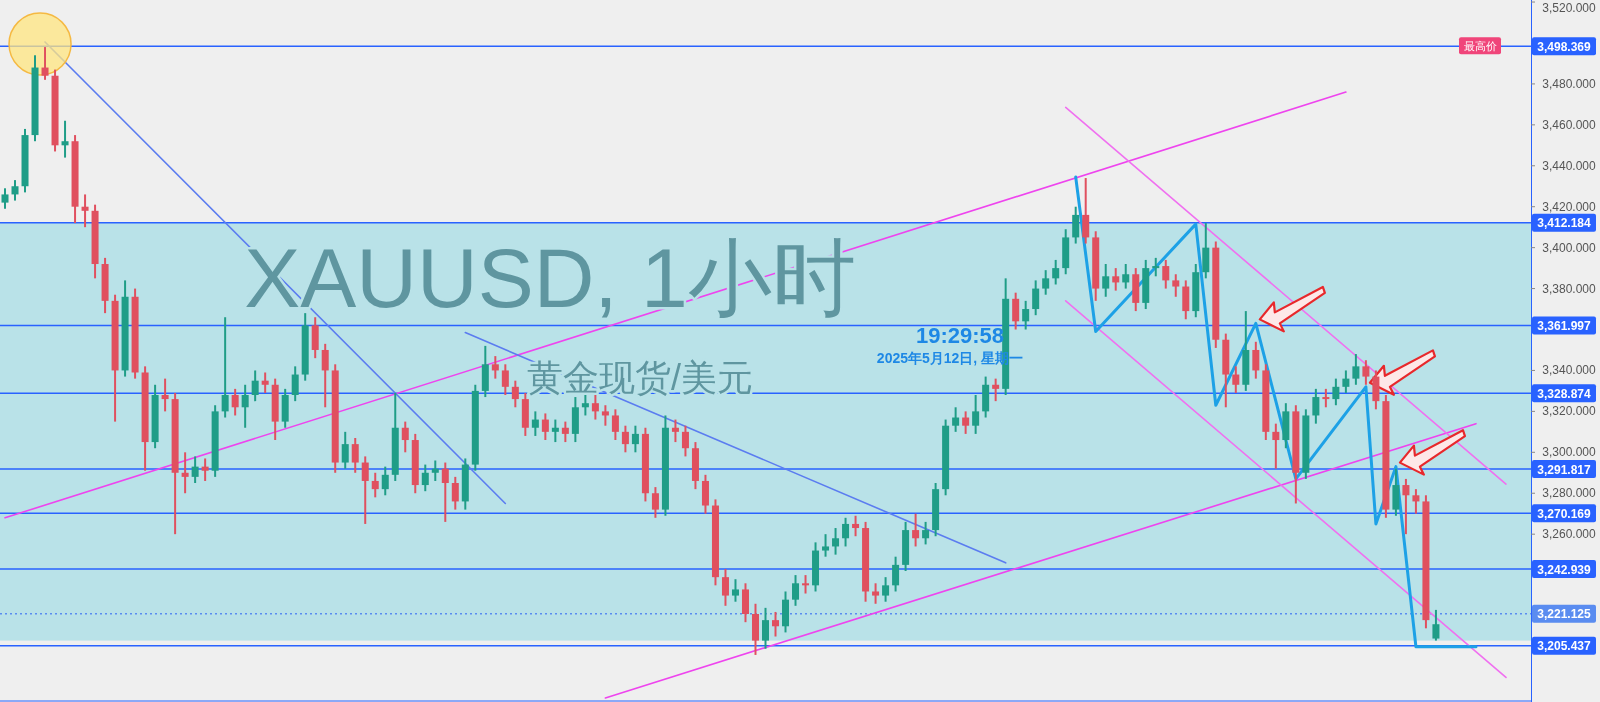 Image resolution: width=1600 pixels, height=702 pixels. I want to click on y-tick-label: 3,520.000, so click(1569, 8).